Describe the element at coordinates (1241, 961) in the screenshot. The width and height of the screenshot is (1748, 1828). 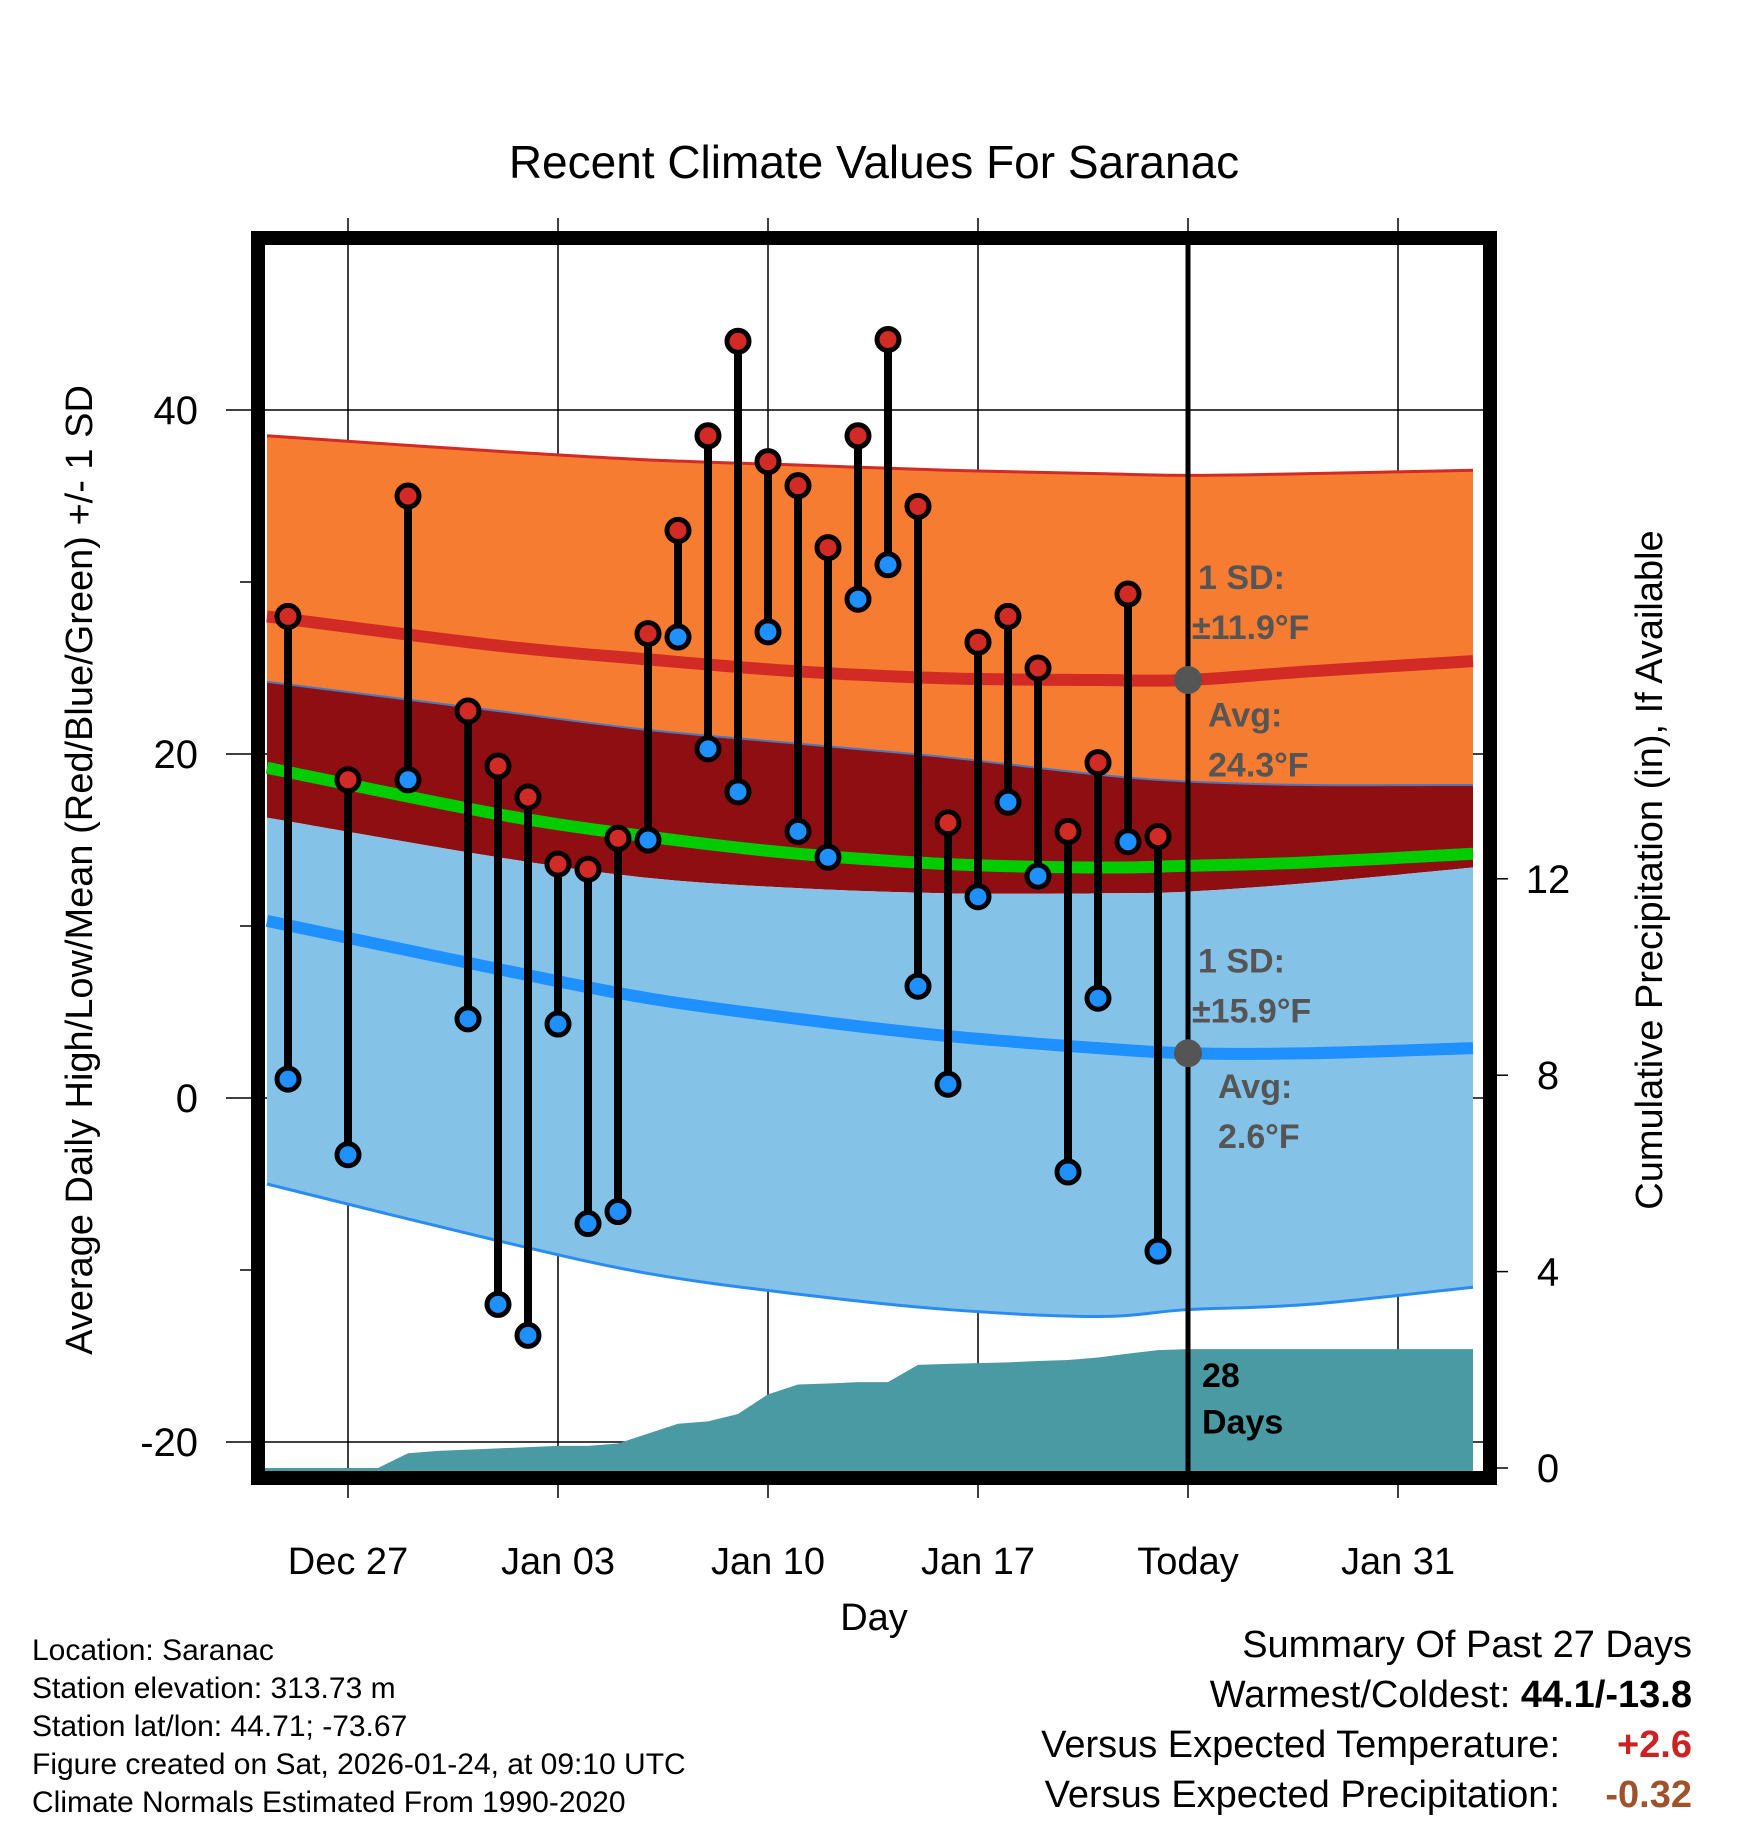
I see `low-sd-label: 1 SD:` at that location.